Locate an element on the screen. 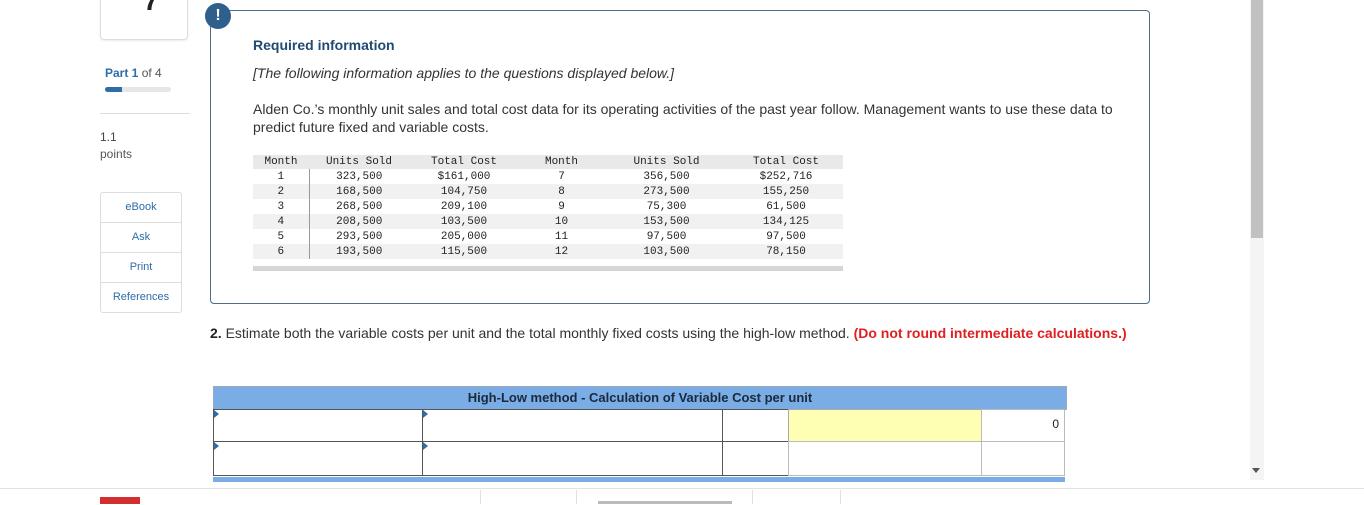 This screenshot has width=1364, height=505. grid-row2-label-input is located at coordinates (318, 458).